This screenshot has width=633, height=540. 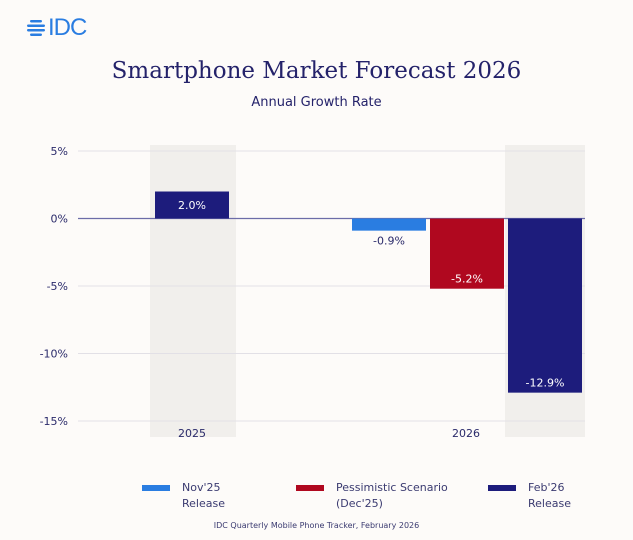 I want to click on data-label: -12.9%, so click(x=545, y=383).